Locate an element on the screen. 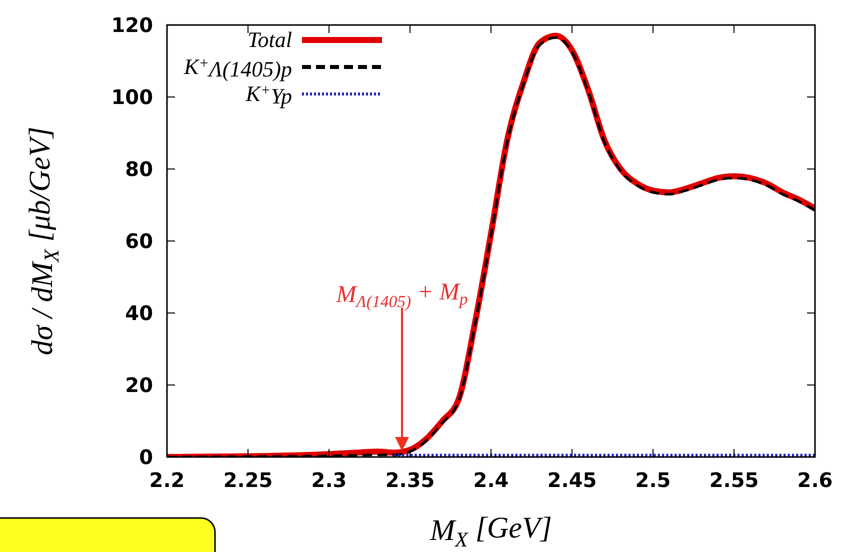 The height and width of the screenshot is (552, 845). x-tick-label: 2.5 is located at coordinates (653, 480).